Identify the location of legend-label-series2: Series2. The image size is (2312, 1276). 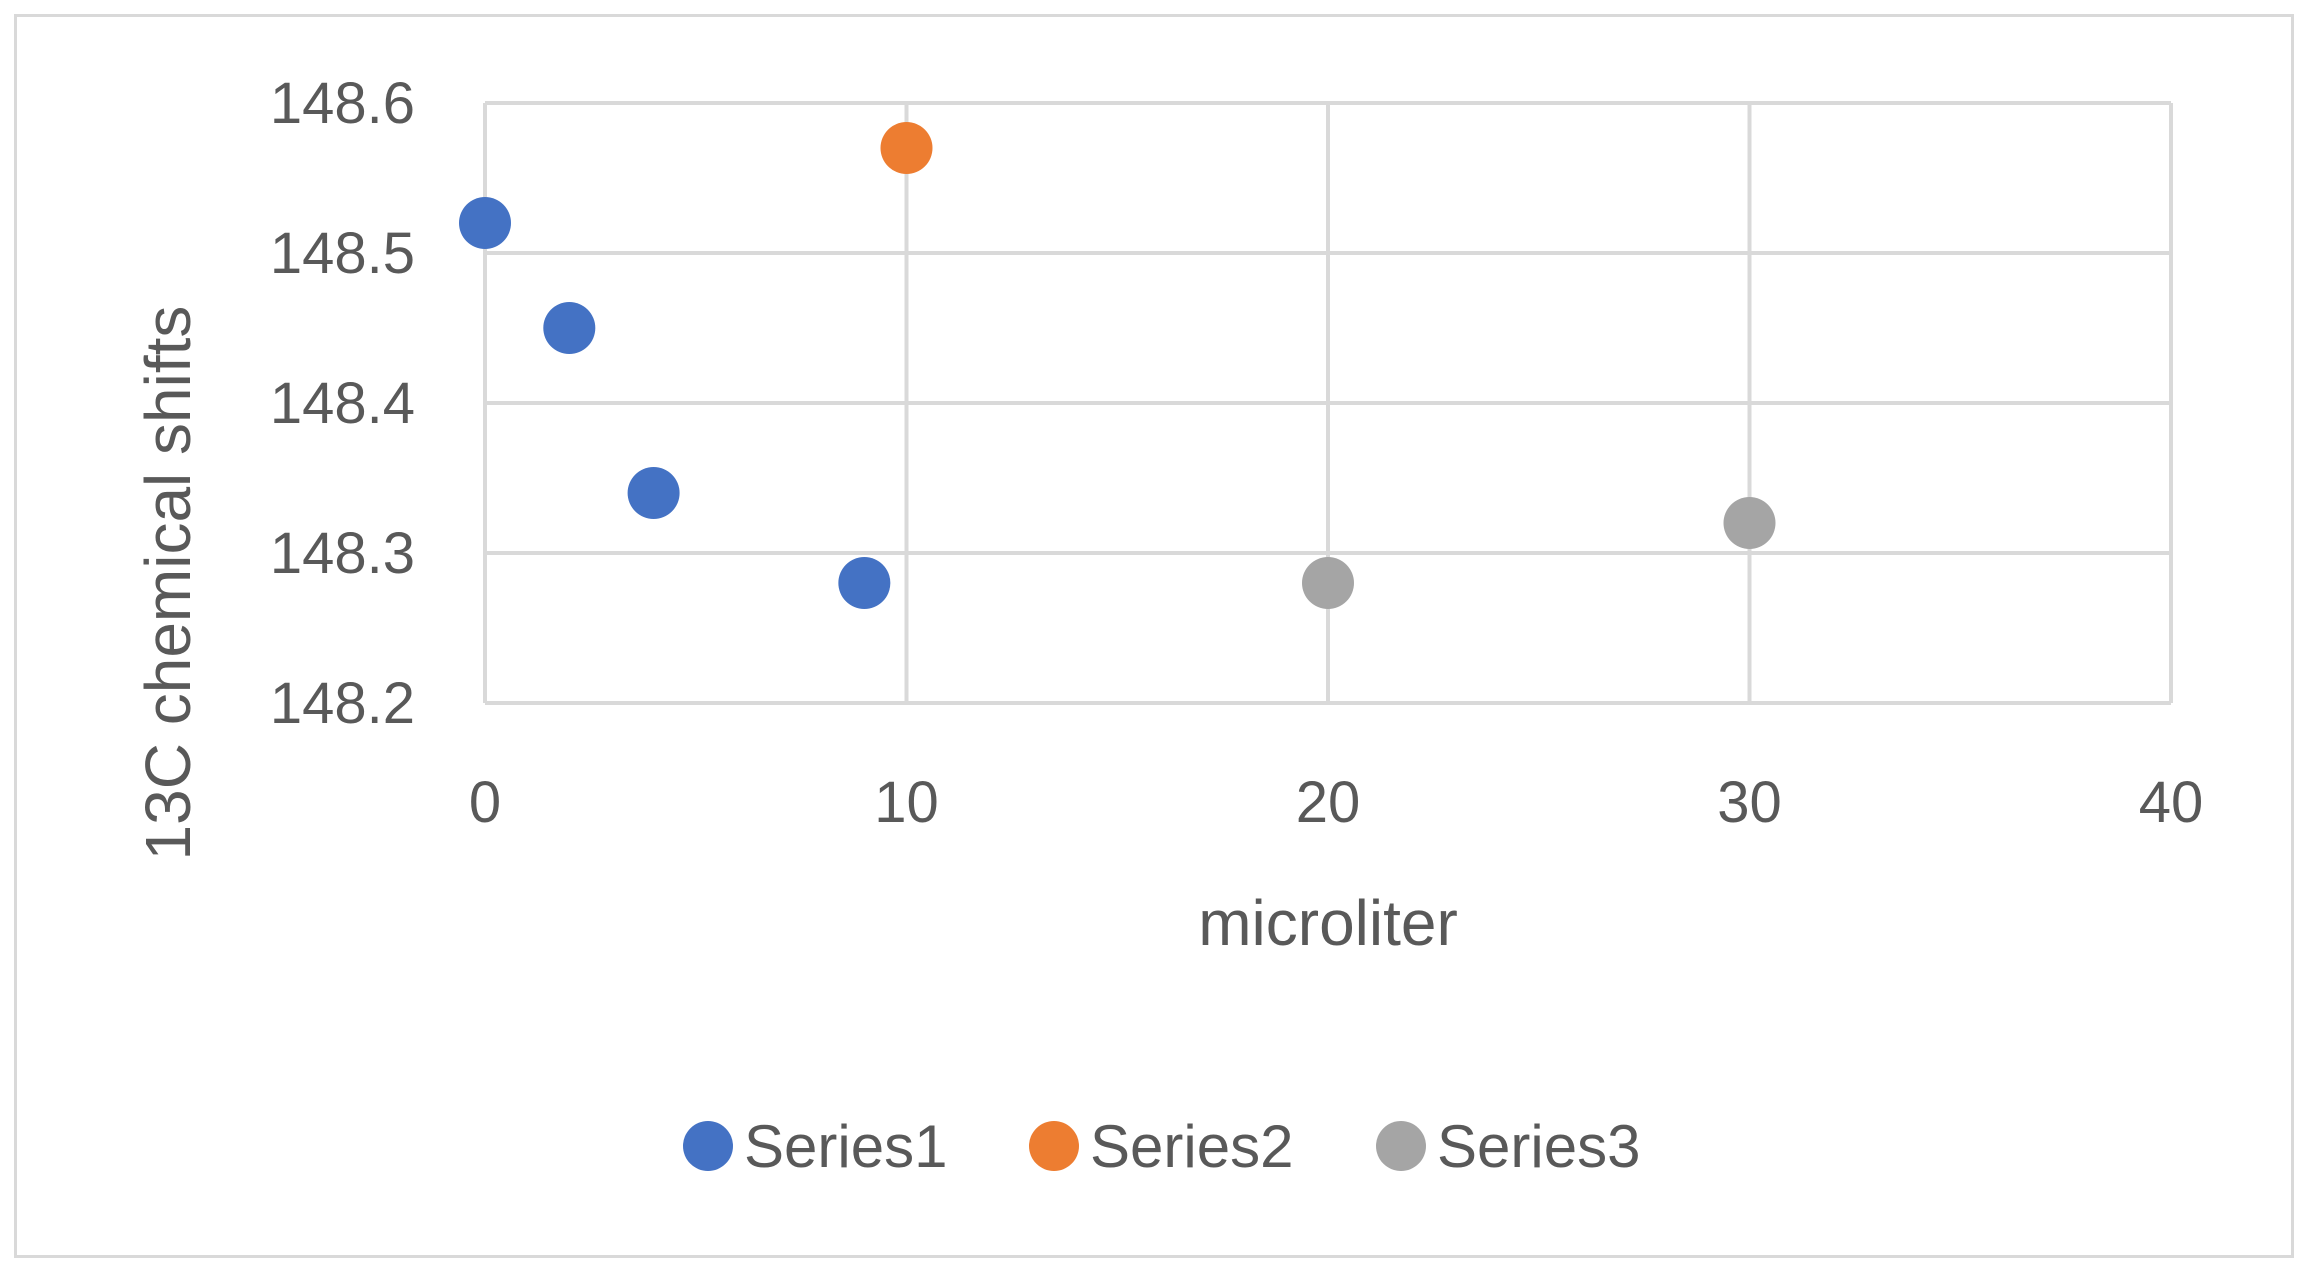
(1191, 1146).